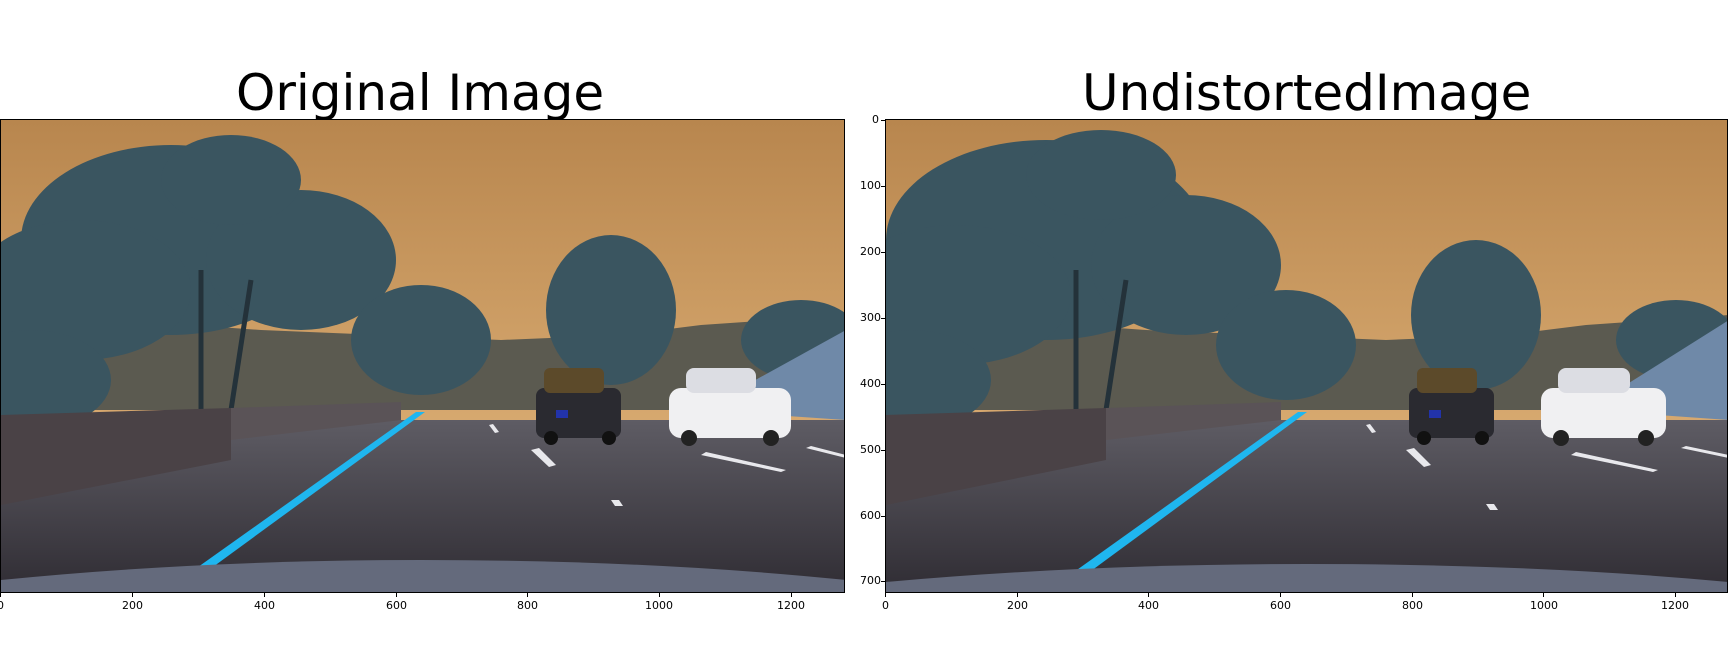 This screenshot has width=1728, height=648. Describe the element at coordinates (870, 383) in the screenshot. I see `y-tick-label: 400` at that location.